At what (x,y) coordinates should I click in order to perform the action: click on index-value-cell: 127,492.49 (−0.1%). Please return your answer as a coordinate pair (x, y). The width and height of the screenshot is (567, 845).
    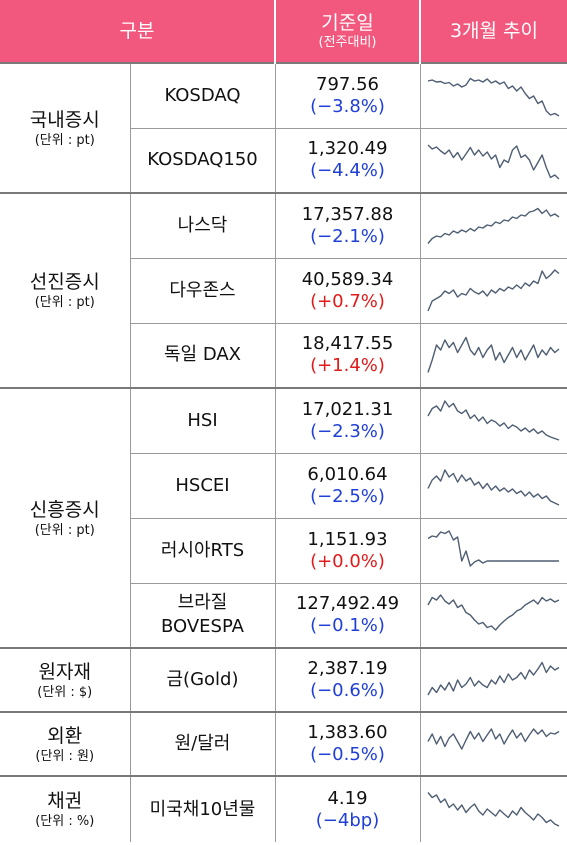
    Looking at the image, I should click on (348, 616).